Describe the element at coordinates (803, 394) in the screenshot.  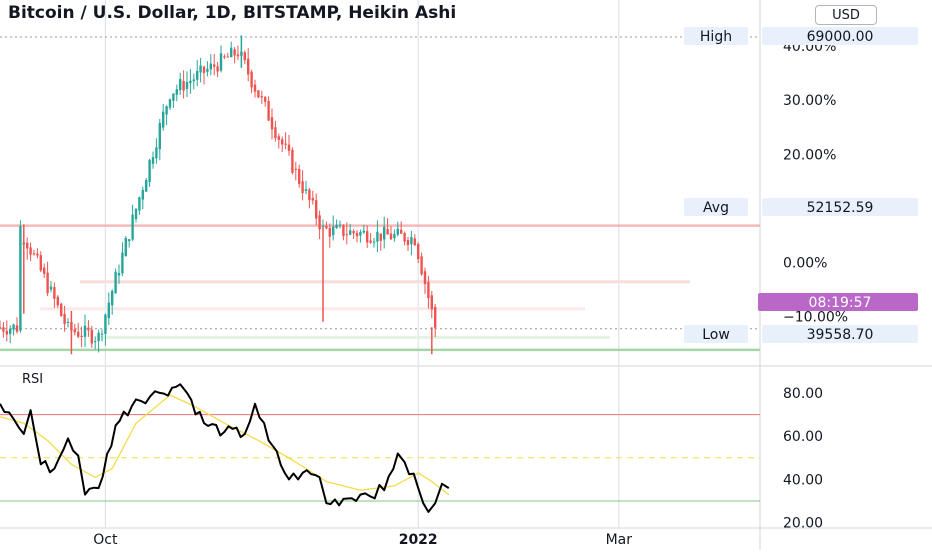
I see `rsi-y-tick-label: 80.00` at that location.